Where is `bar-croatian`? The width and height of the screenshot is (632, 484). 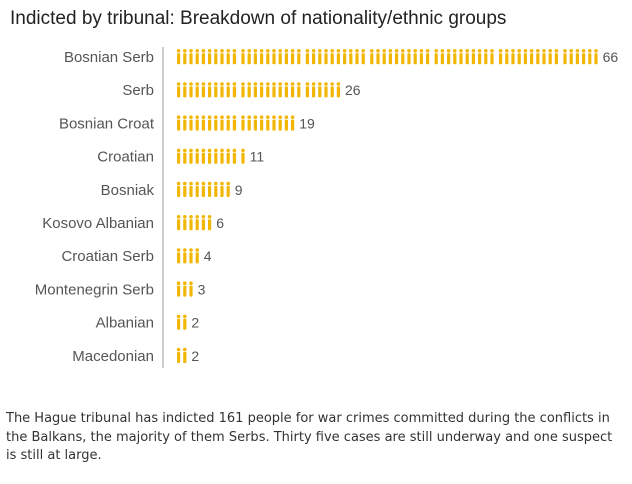 bar-croatian is located at coordinates (210, 156).